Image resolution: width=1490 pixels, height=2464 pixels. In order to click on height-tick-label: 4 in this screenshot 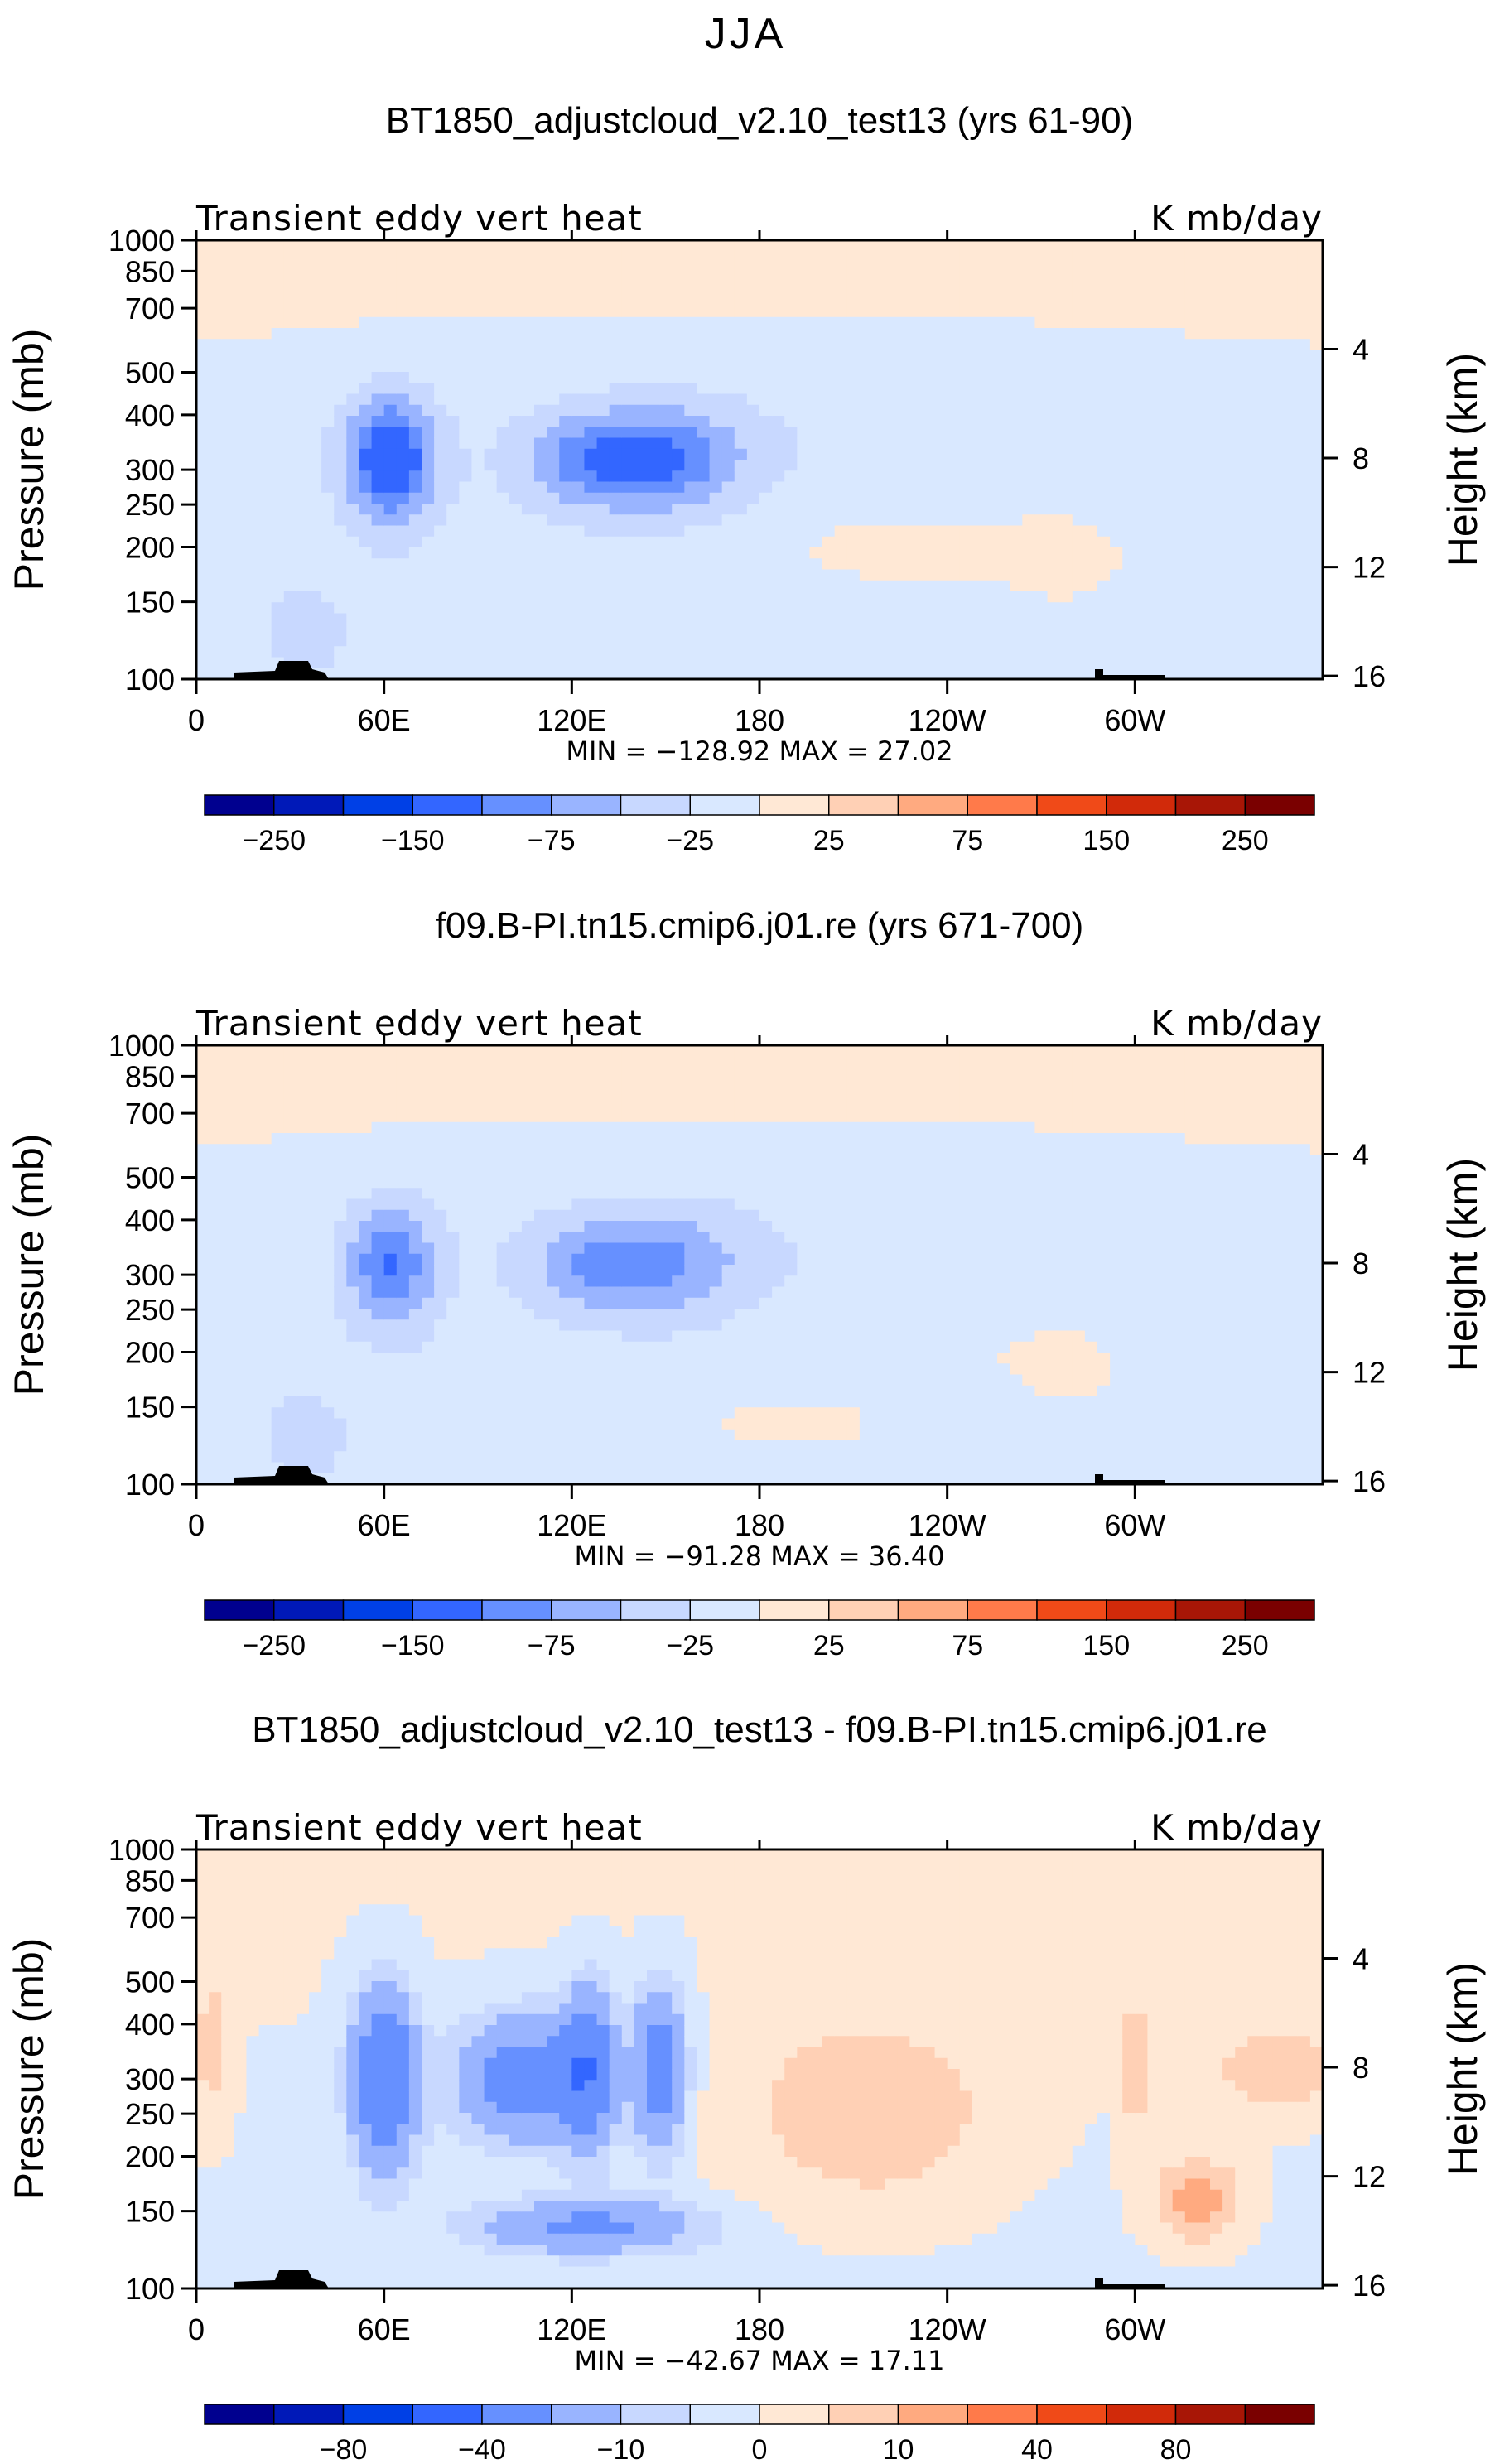, I will do `click(1361, 350)`.